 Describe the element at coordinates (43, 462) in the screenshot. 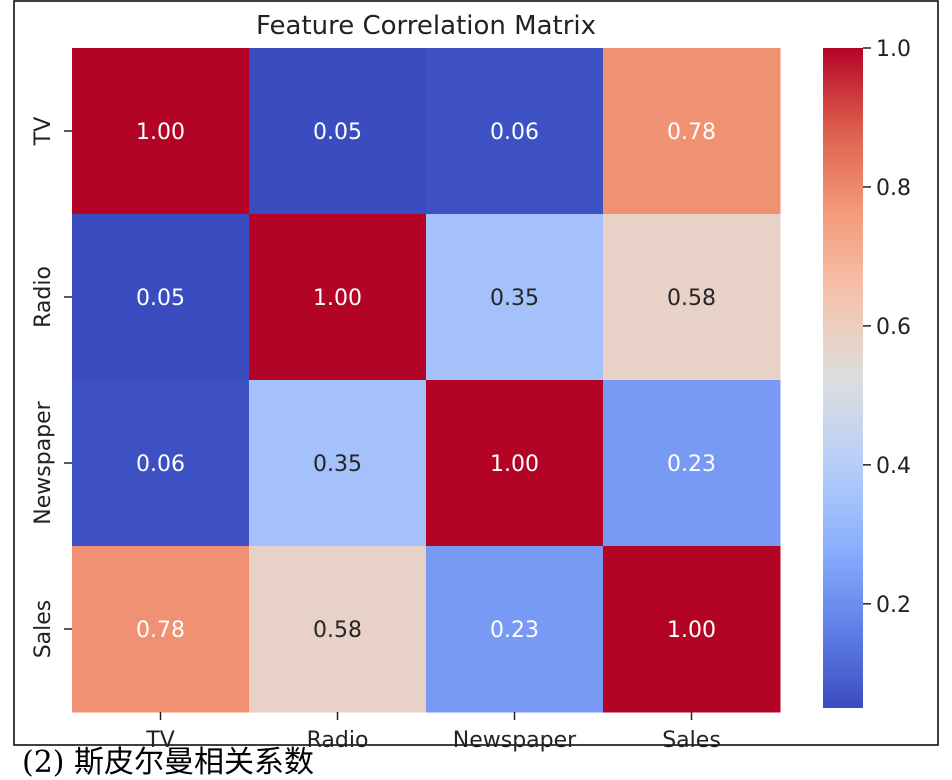

I see `y-tick-label: Newspaper` at that location.